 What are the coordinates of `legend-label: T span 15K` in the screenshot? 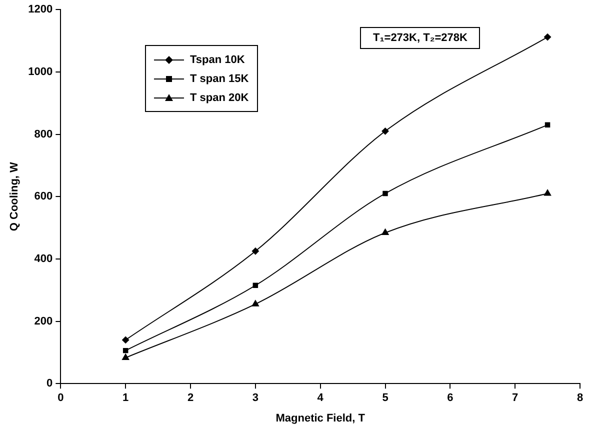 It's located at (219, 78).